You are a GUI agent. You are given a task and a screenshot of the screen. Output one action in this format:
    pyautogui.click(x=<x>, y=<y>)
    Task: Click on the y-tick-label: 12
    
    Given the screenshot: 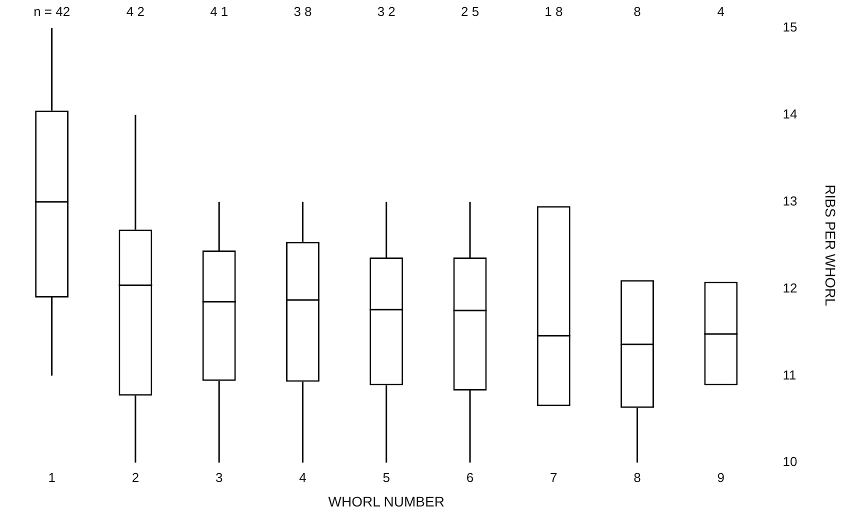 What is the action you would take?
    pyautogui.click(x=790, y=288)
    